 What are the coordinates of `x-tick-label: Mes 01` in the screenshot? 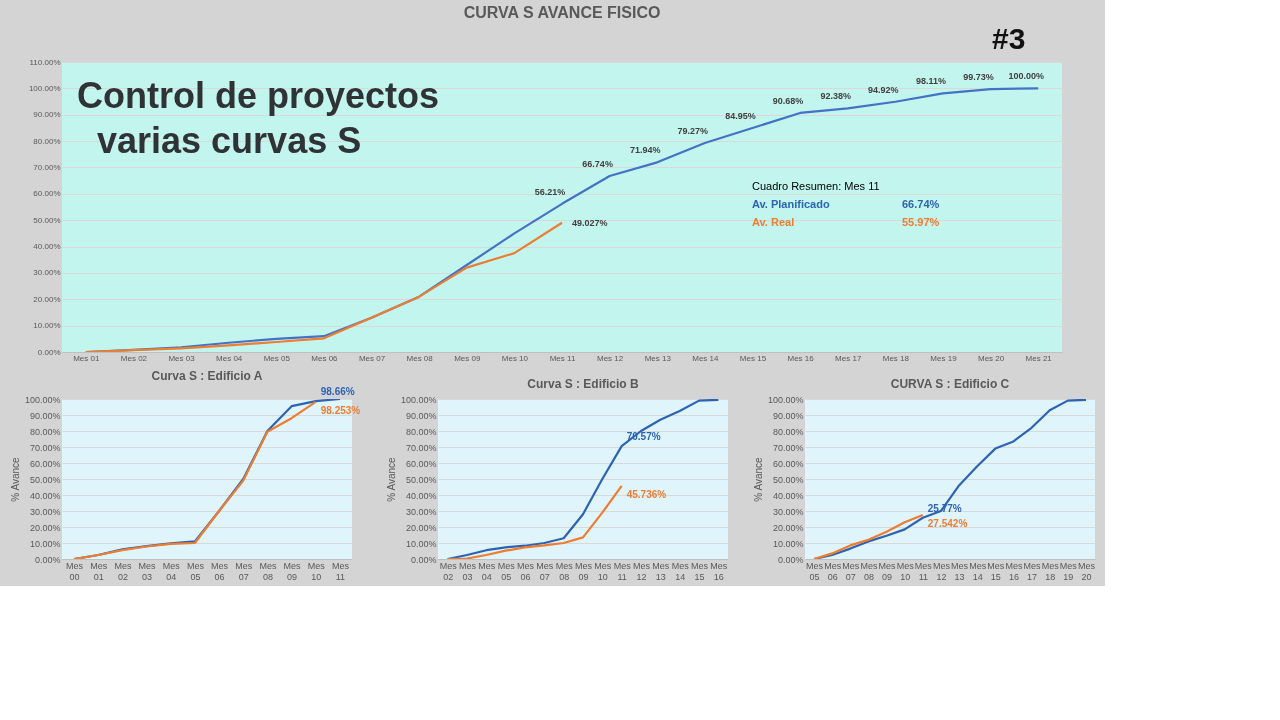 It's located at (99, 571).